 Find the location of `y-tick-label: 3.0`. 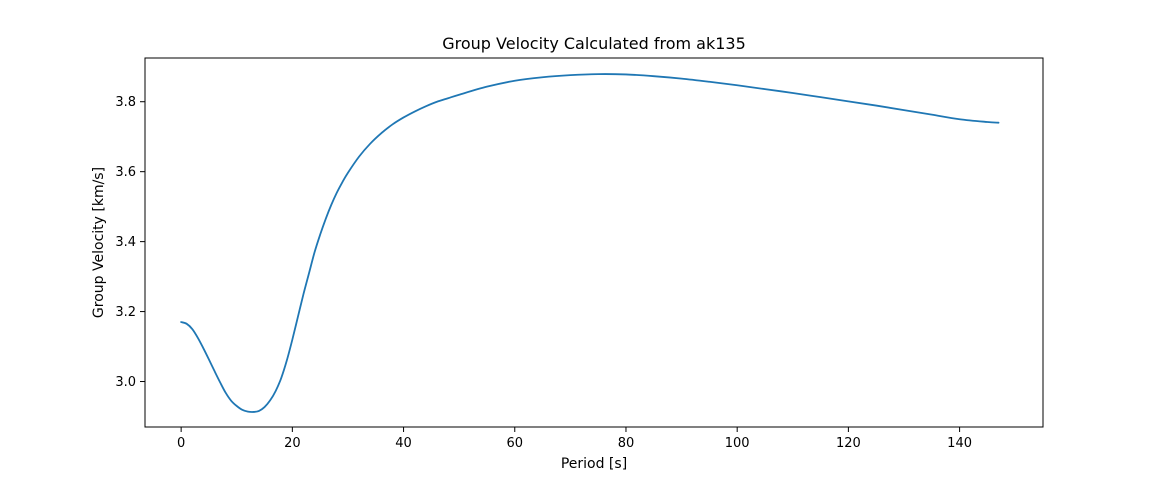

y-tick-label: 3.0 is located at coordinates (125, 382).